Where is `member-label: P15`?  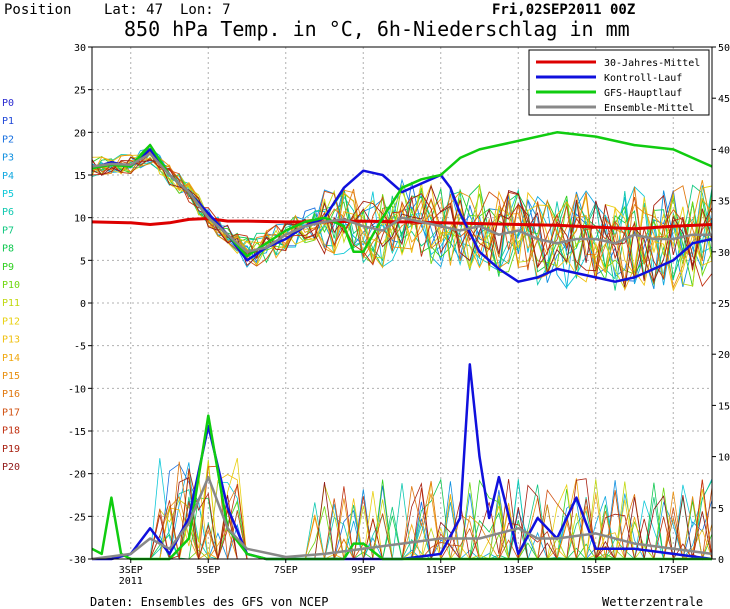 member-label: P15 is located at coordinates (11, 376).